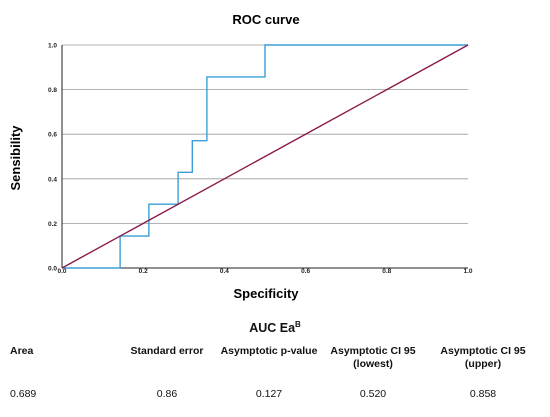 This screenshot has height=417, width=550. What do you see at coordinates (373, 394) in the screenshot?
I see `auc-value-ci-lowest: 0.520` at bounding box center [373, 394].